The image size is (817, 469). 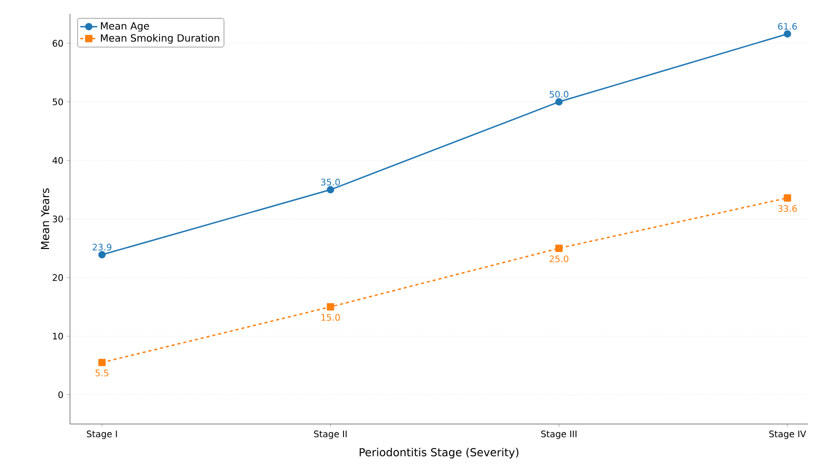 I want to click on y-tick-label: 50, so click(x=57, y=102).